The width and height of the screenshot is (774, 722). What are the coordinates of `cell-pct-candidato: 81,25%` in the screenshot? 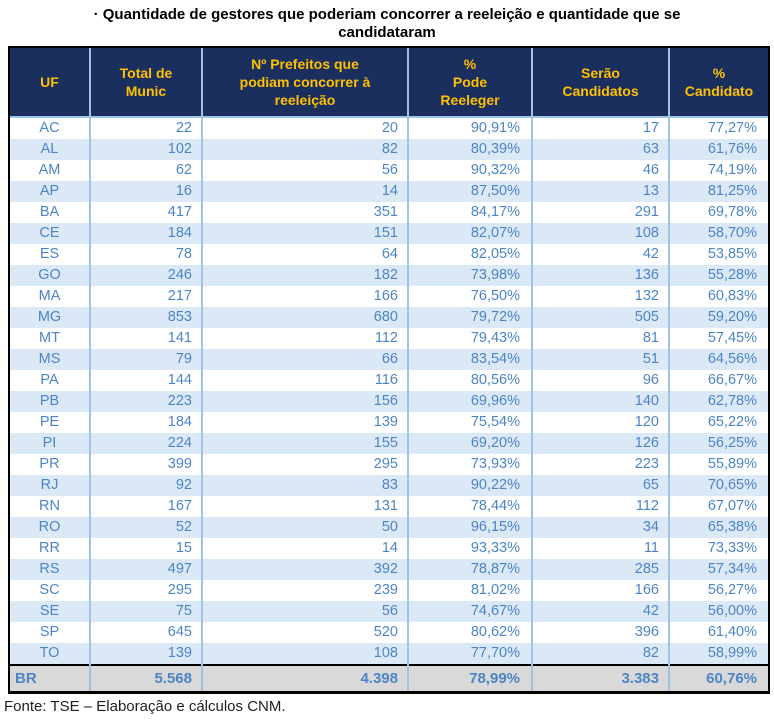 It's located at (718, 191).